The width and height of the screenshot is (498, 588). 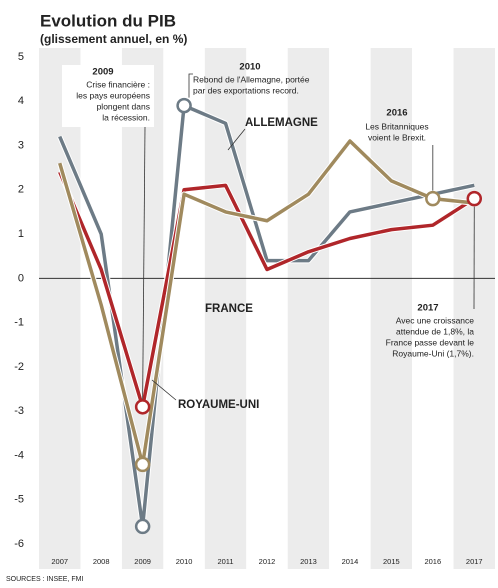 I want to click on y-tick-label: 5, so click(x=21, y=57).